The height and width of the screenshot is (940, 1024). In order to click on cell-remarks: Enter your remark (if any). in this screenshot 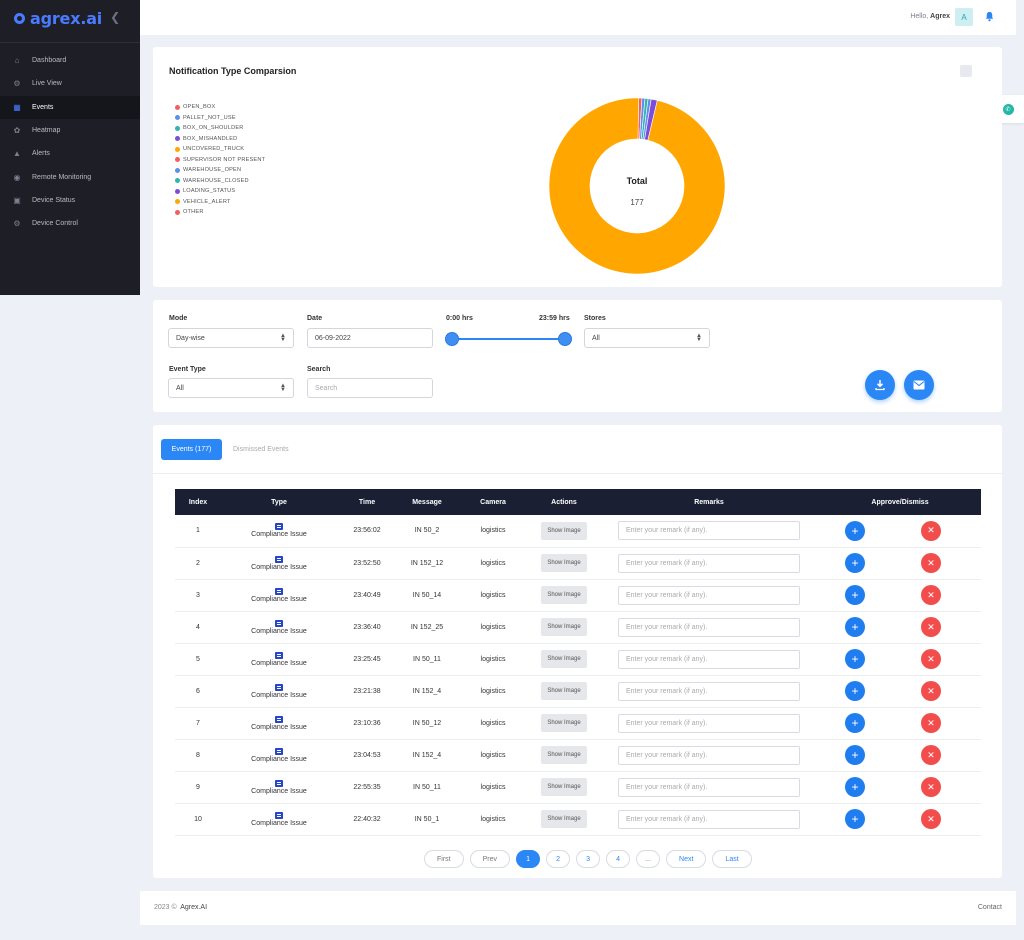, I will do `click(709, 819)`.